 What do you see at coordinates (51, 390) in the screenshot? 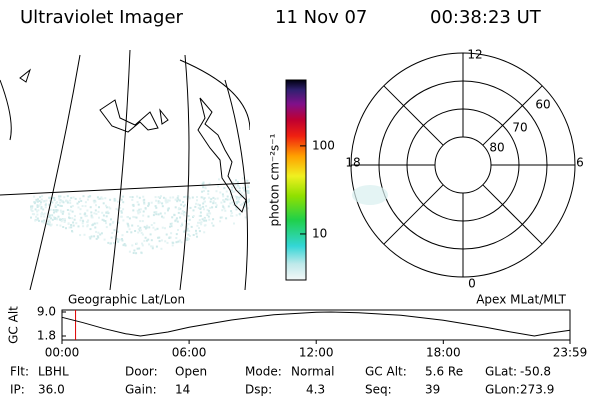
I see `info-value: 36.0` at bounding box center [51, 390].